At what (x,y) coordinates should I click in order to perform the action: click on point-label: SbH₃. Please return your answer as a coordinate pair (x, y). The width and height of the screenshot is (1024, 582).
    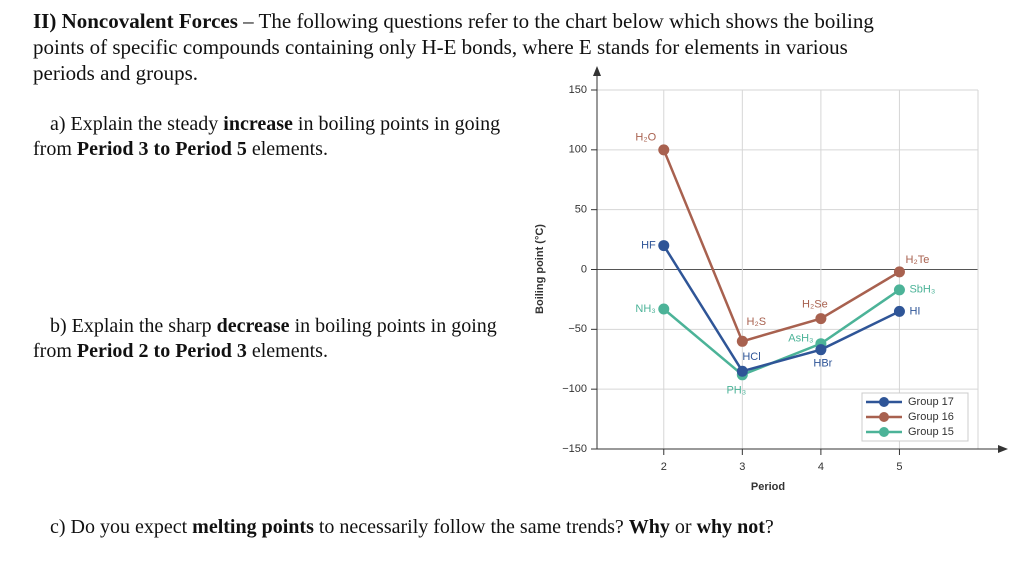
    Looking at the image, I should click on (922, 290).